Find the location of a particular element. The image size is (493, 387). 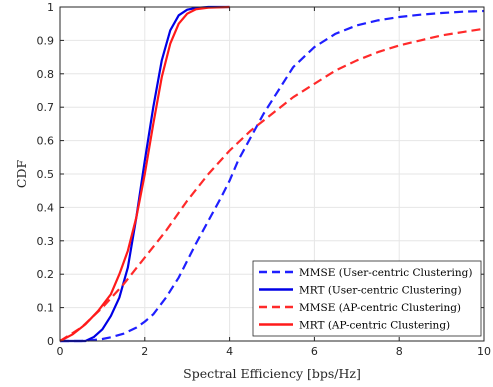

y-tick-label: 0.8 is located at coordinates (46, 74).